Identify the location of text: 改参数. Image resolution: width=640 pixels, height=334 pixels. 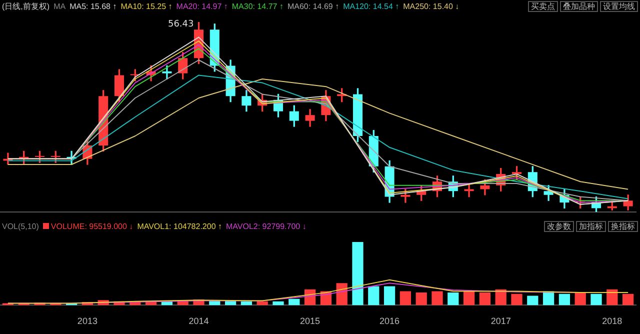
(559, 226).